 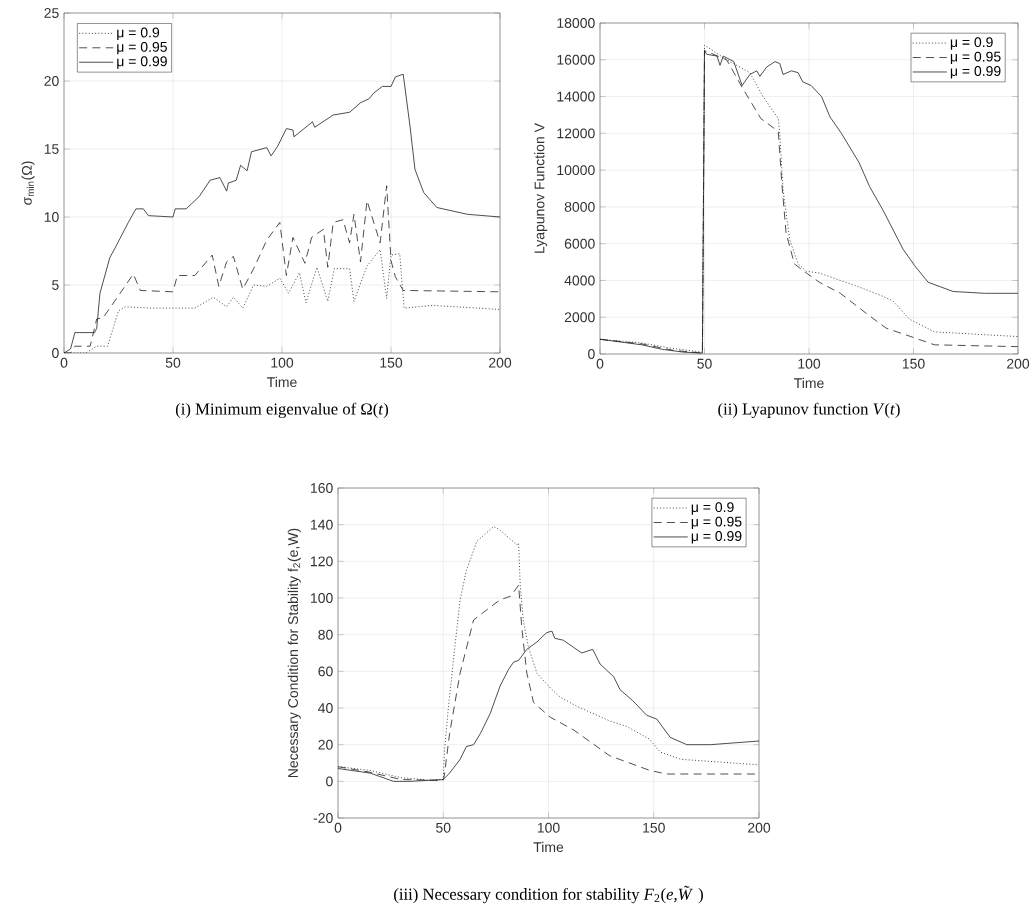 What do you see at coordinates (809, 410) in the screenshot?
I see `text: (ii) Lyapunov function V(t)` at bounding box center [809, 410].